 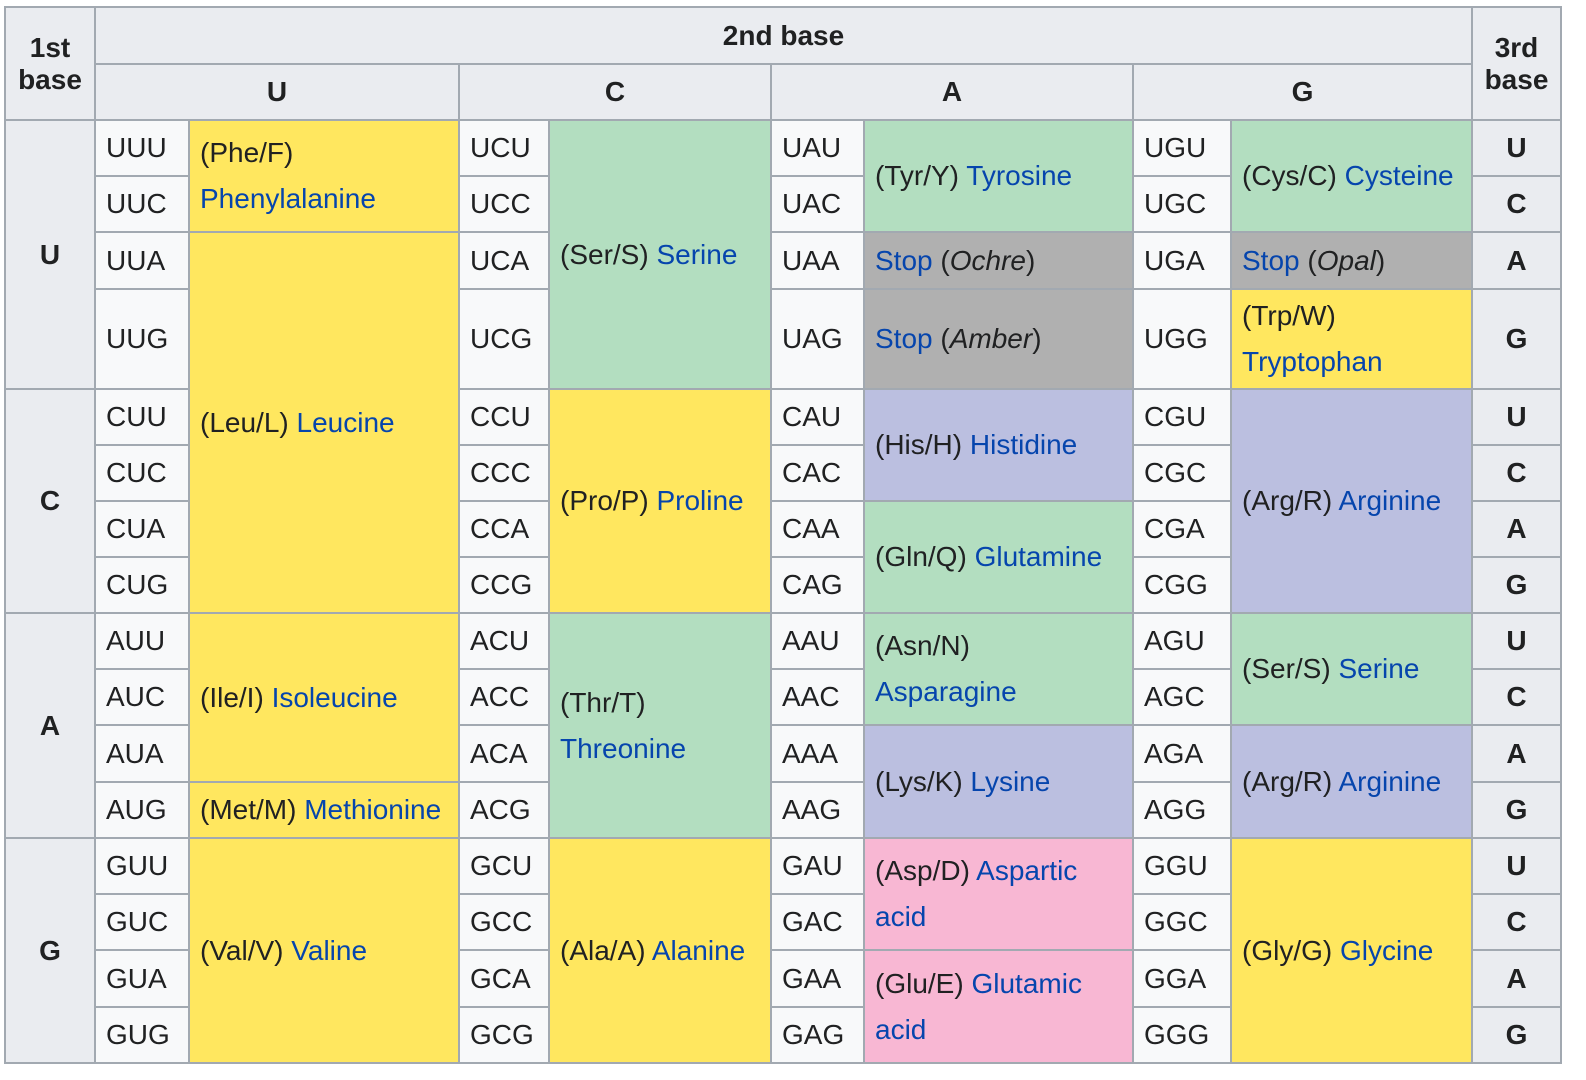 I want to click on codon-cell: ACU, so click(x=504, y=641).